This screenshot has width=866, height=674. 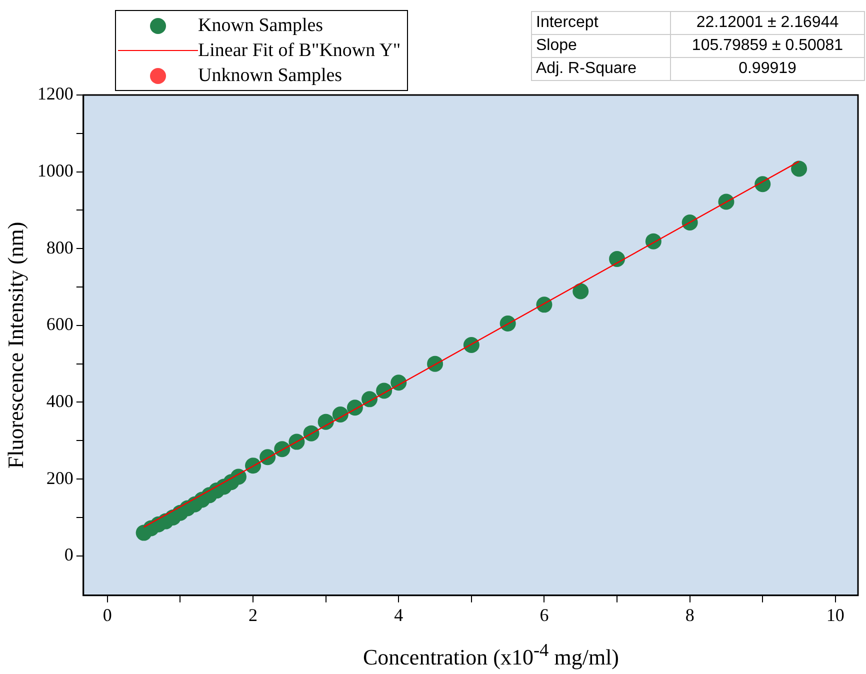 I want to click on legend-label: Unknown Samples, so click(x=270, y=75).